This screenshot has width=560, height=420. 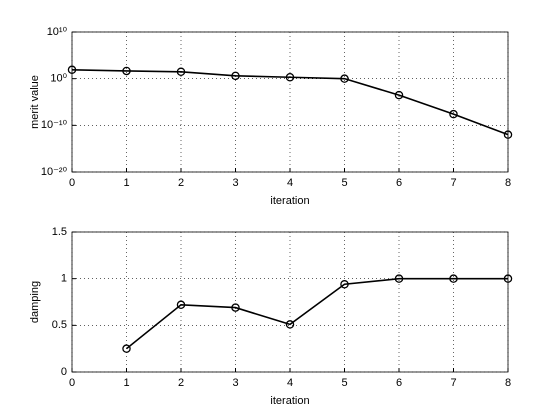 What do you see at coordinates (57, 32) in the screenshot?
I see `y-tick-label: 10¹⁰` at bounding box center [57, 32].